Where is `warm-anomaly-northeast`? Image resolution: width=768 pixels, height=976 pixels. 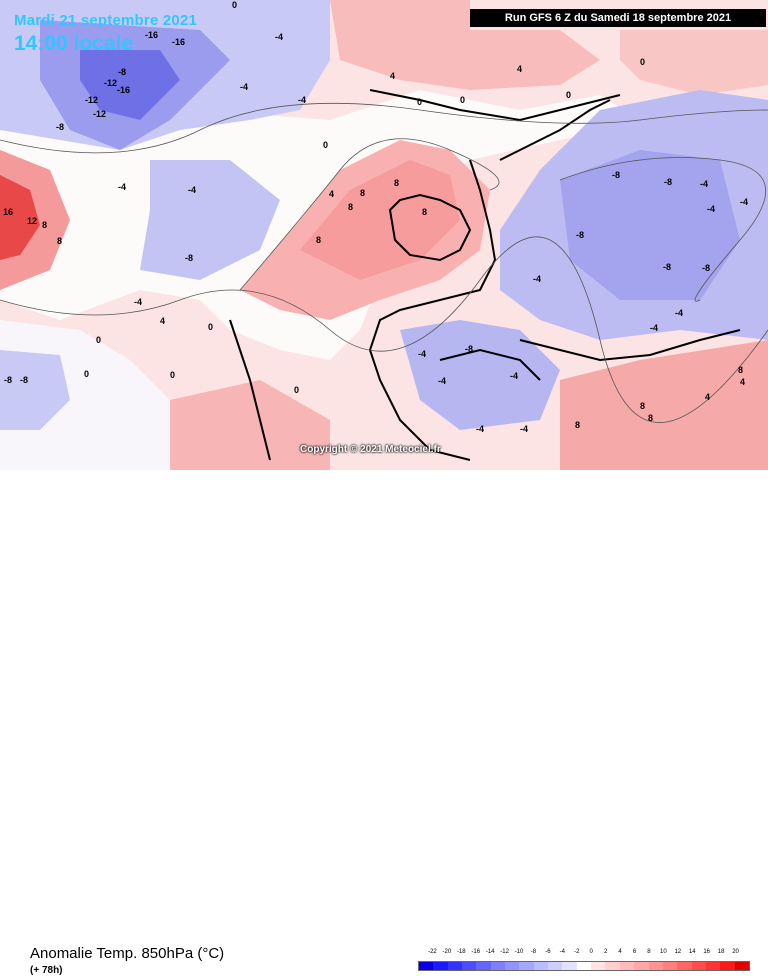 warm-anomaly-northeast is located at coordinates (694, 62).